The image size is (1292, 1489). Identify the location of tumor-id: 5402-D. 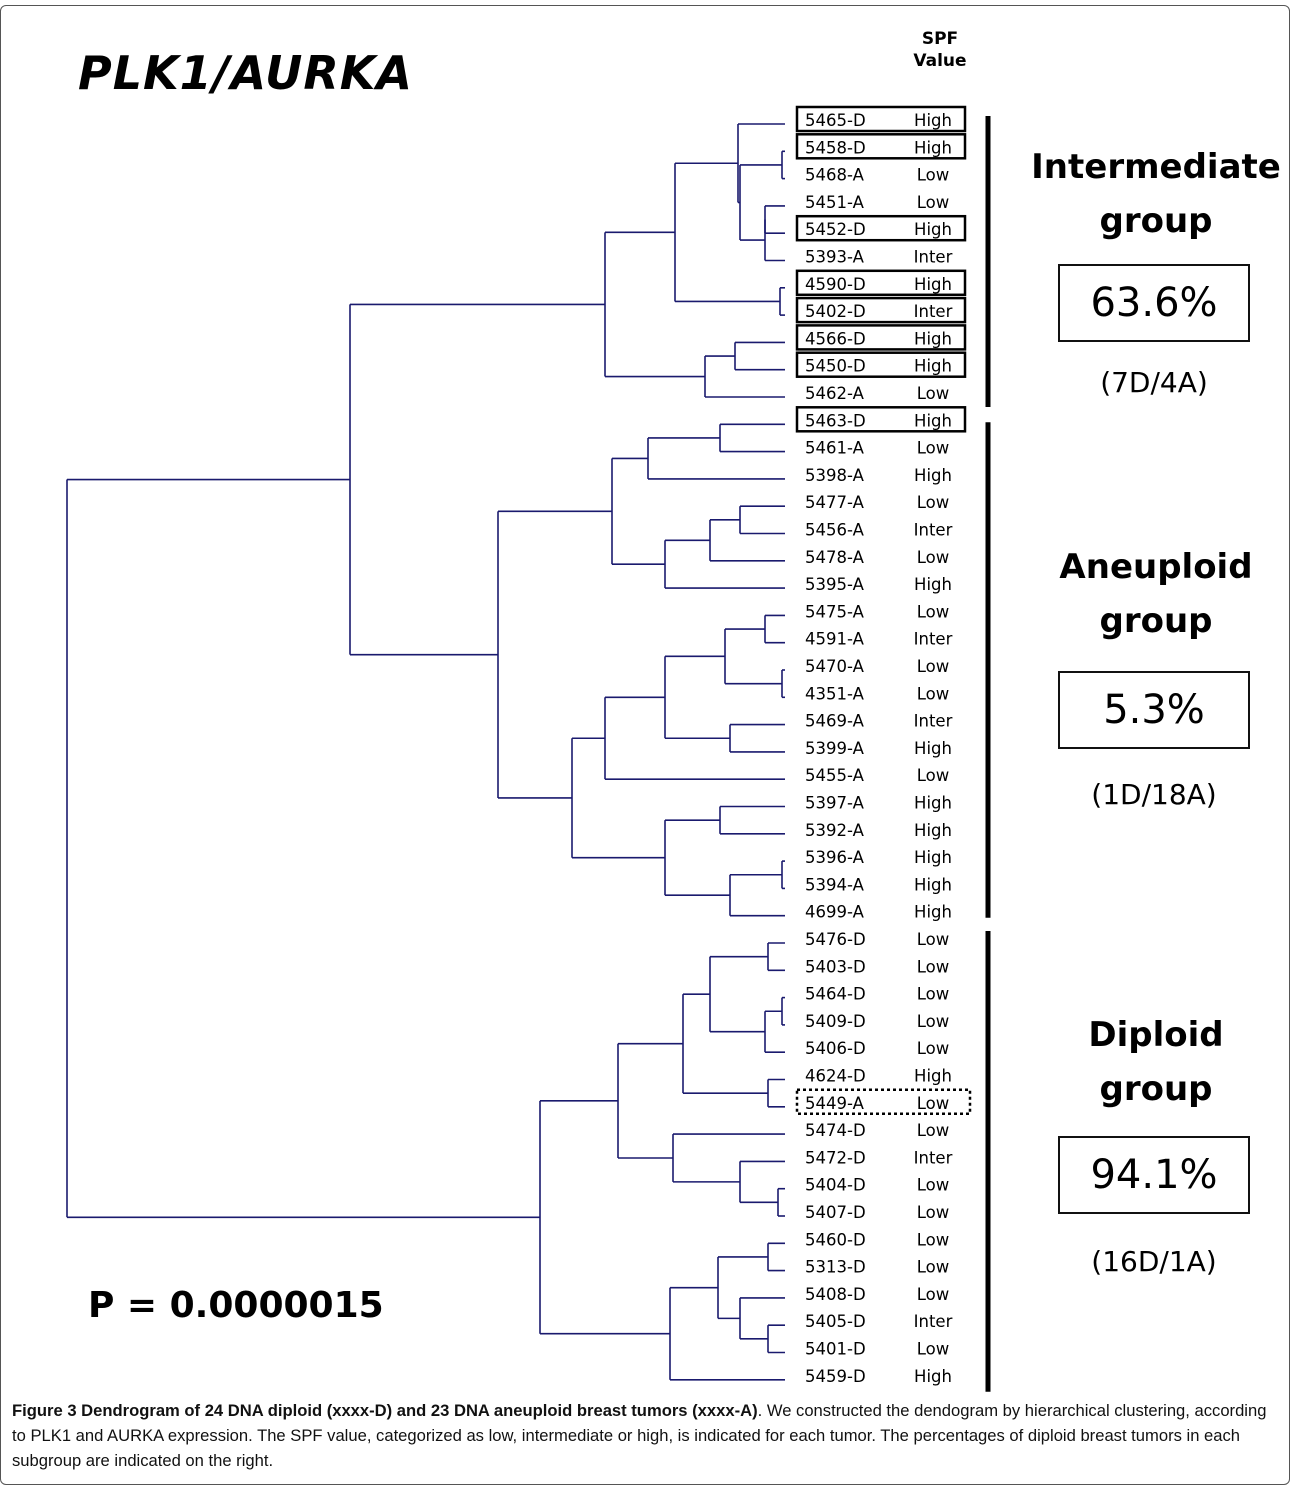
(835, 311).